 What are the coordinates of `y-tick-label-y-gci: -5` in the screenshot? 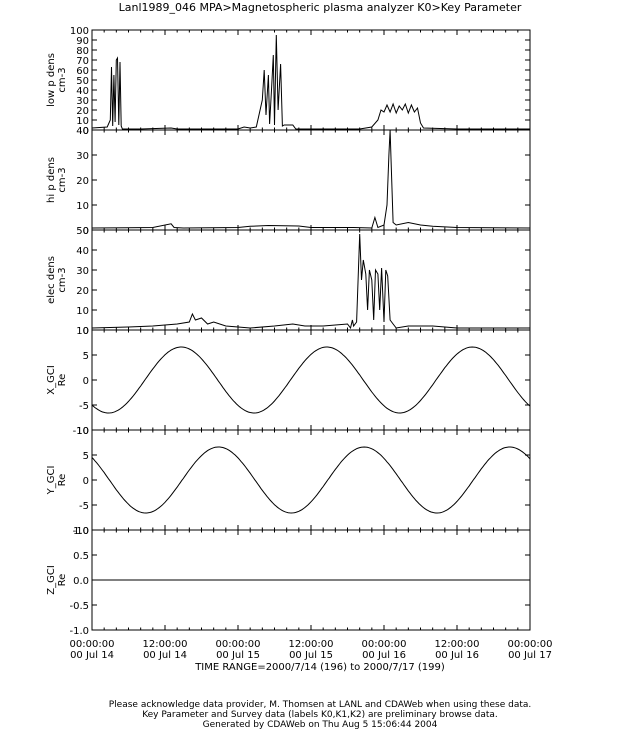 It's located at (84, 506).